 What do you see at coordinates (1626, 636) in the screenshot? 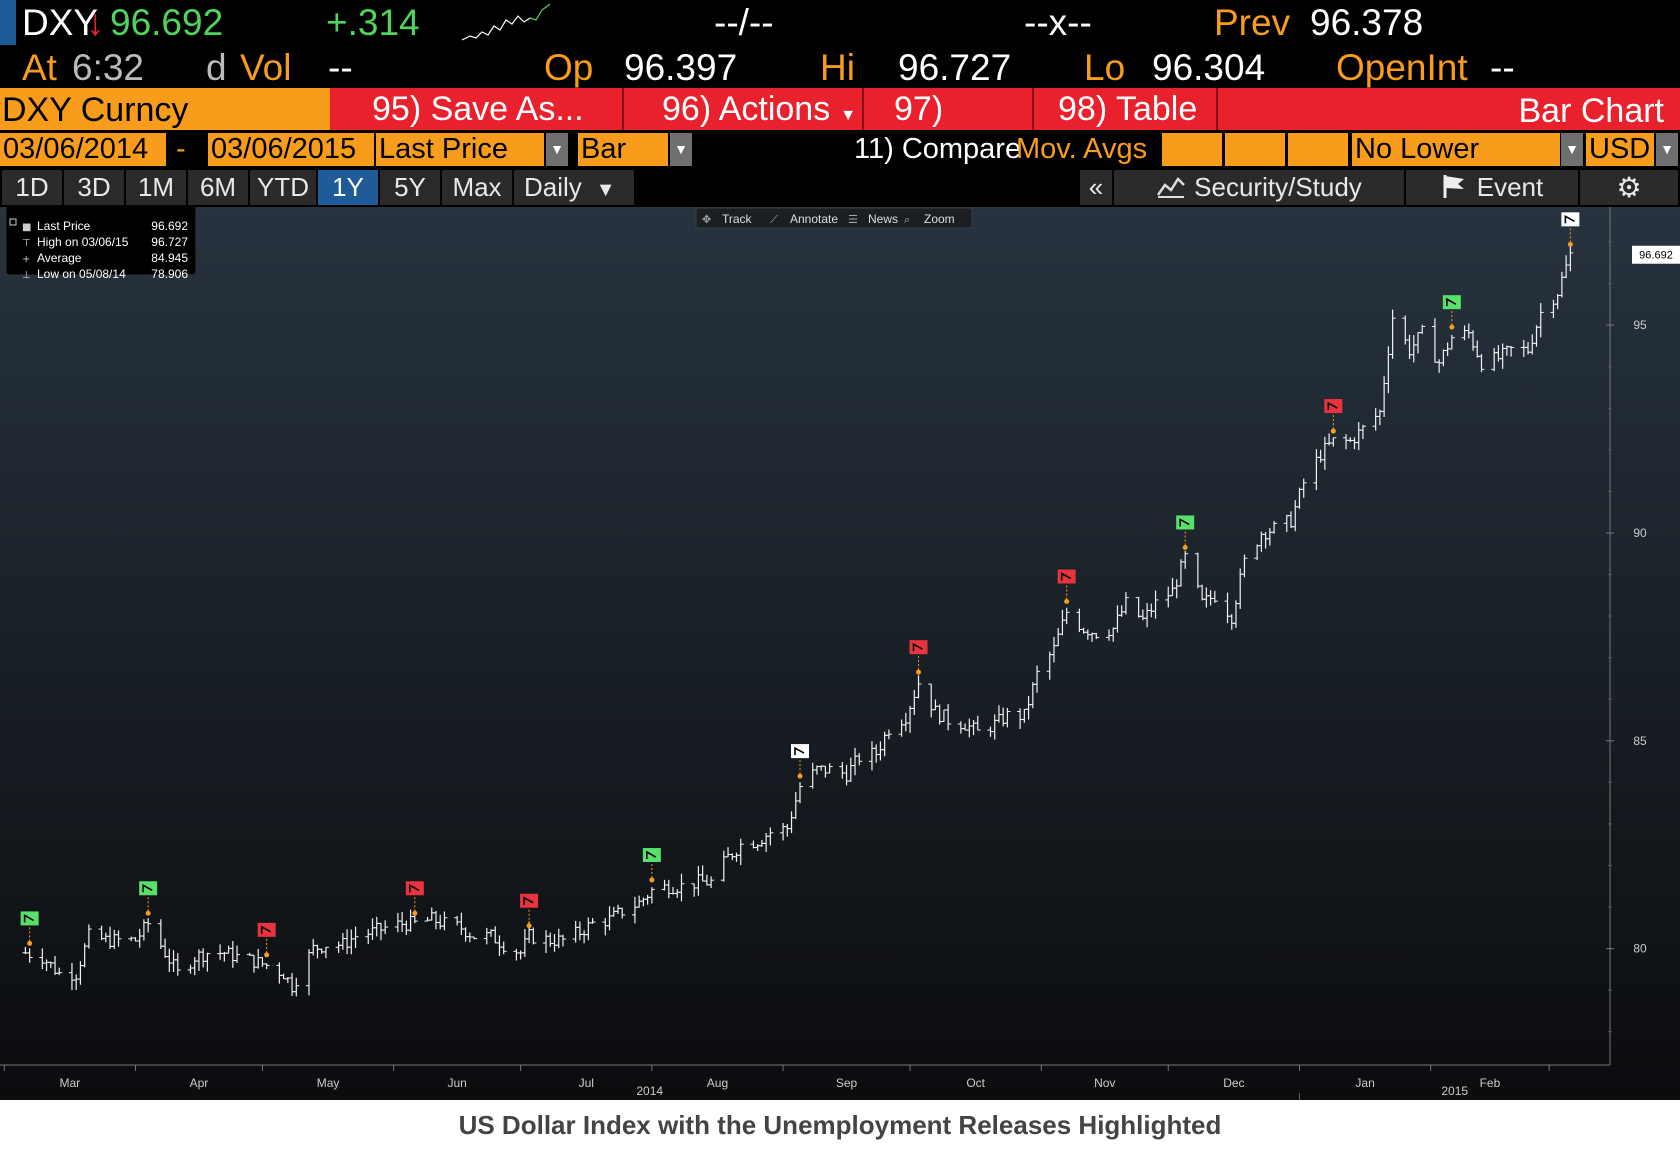
I see `y-axis: 80 85 90 95` at bounding box center [1626, 636].